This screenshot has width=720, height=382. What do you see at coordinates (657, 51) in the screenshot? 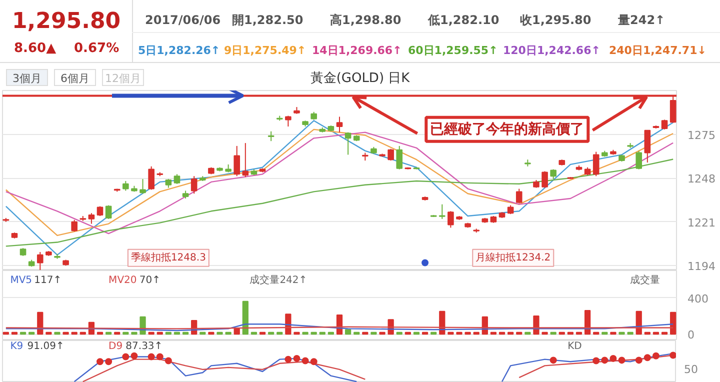
I see `text: 240日1,247.71↓` at bounding box center [657, 51].